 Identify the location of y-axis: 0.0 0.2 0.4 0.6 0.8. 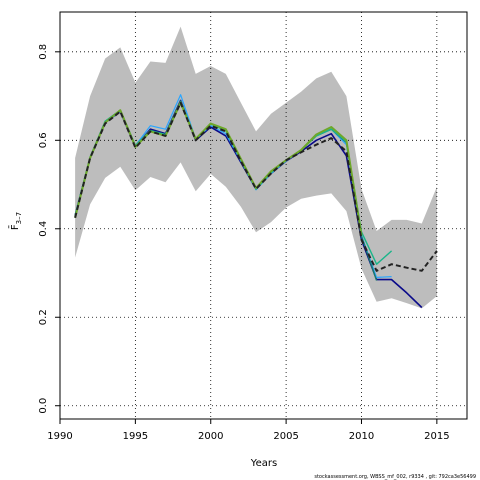
(49, 229).